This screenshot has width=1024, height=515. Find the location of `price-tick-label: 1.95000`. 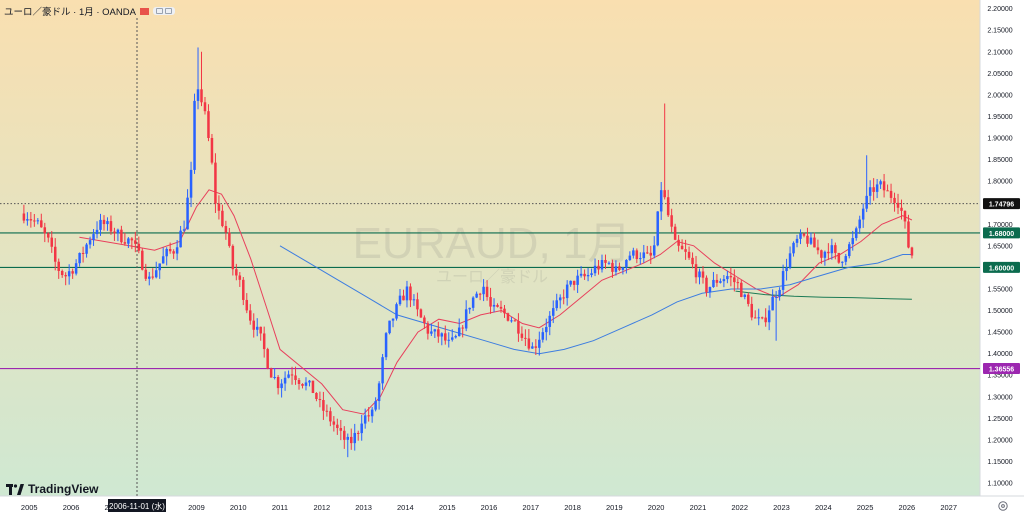

price-tick-label: 1.95000 is located at coordinates (999, 117).